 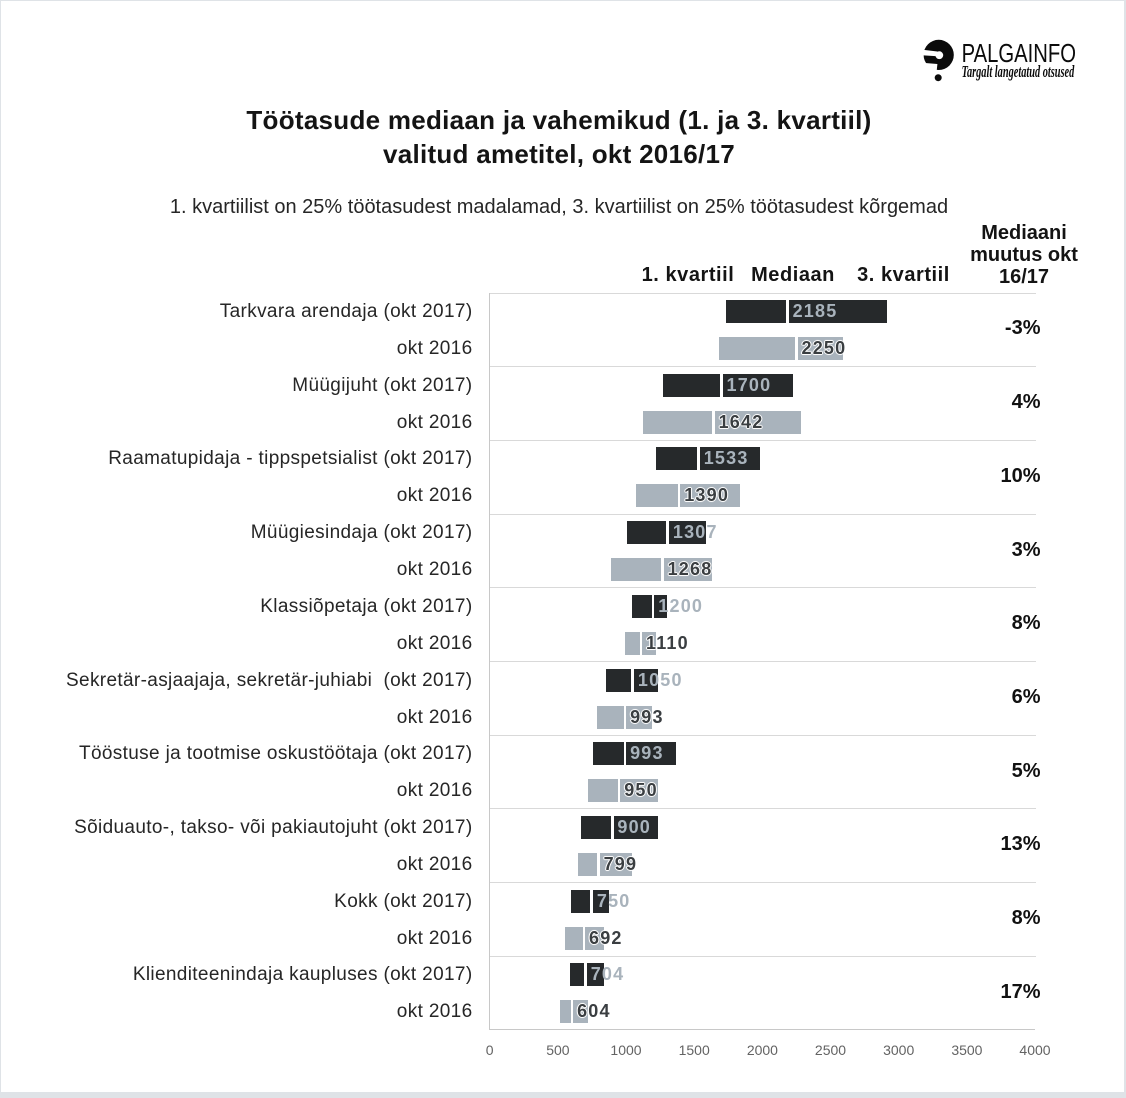 I want to click on svg-text: PALGAINFO, so click(x=1019, y=53).